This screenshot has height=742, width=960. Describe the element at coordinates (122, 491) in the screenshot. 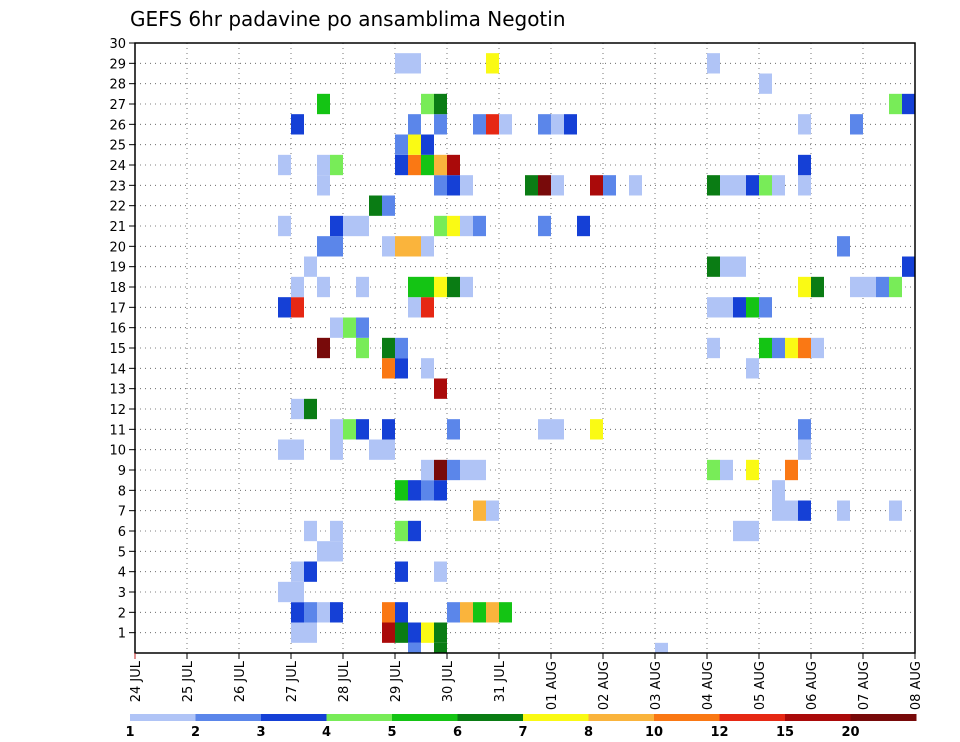

I see `y-tick-label: 8` at that location.